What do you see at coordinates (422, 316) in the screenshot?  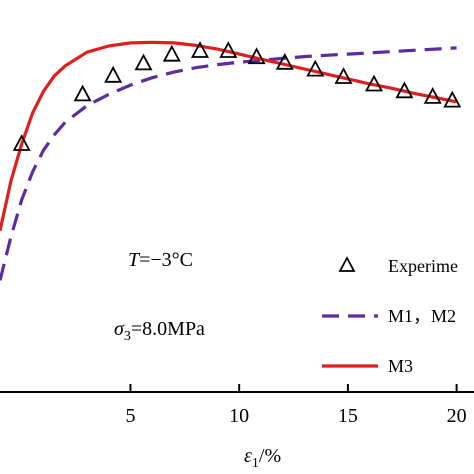 I see `legend-label-m1m2: M1，M2` at bounding box center [422, 316].